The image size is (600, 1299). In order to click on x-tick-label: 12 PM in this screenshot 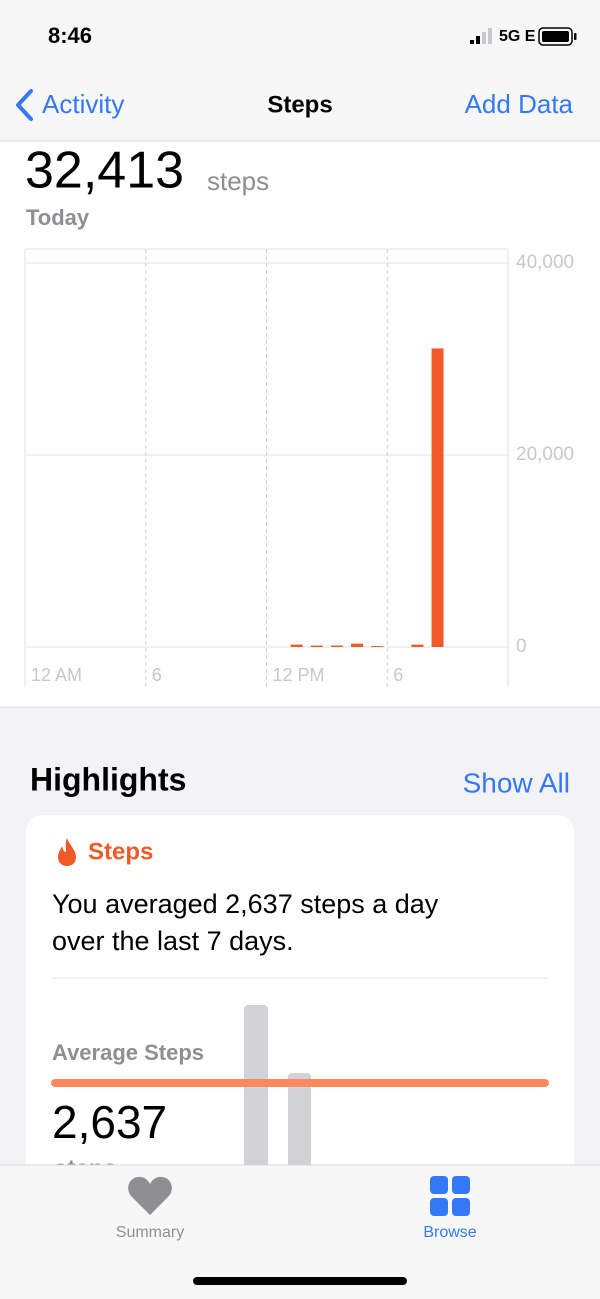, I will do `click(299, 675)`.